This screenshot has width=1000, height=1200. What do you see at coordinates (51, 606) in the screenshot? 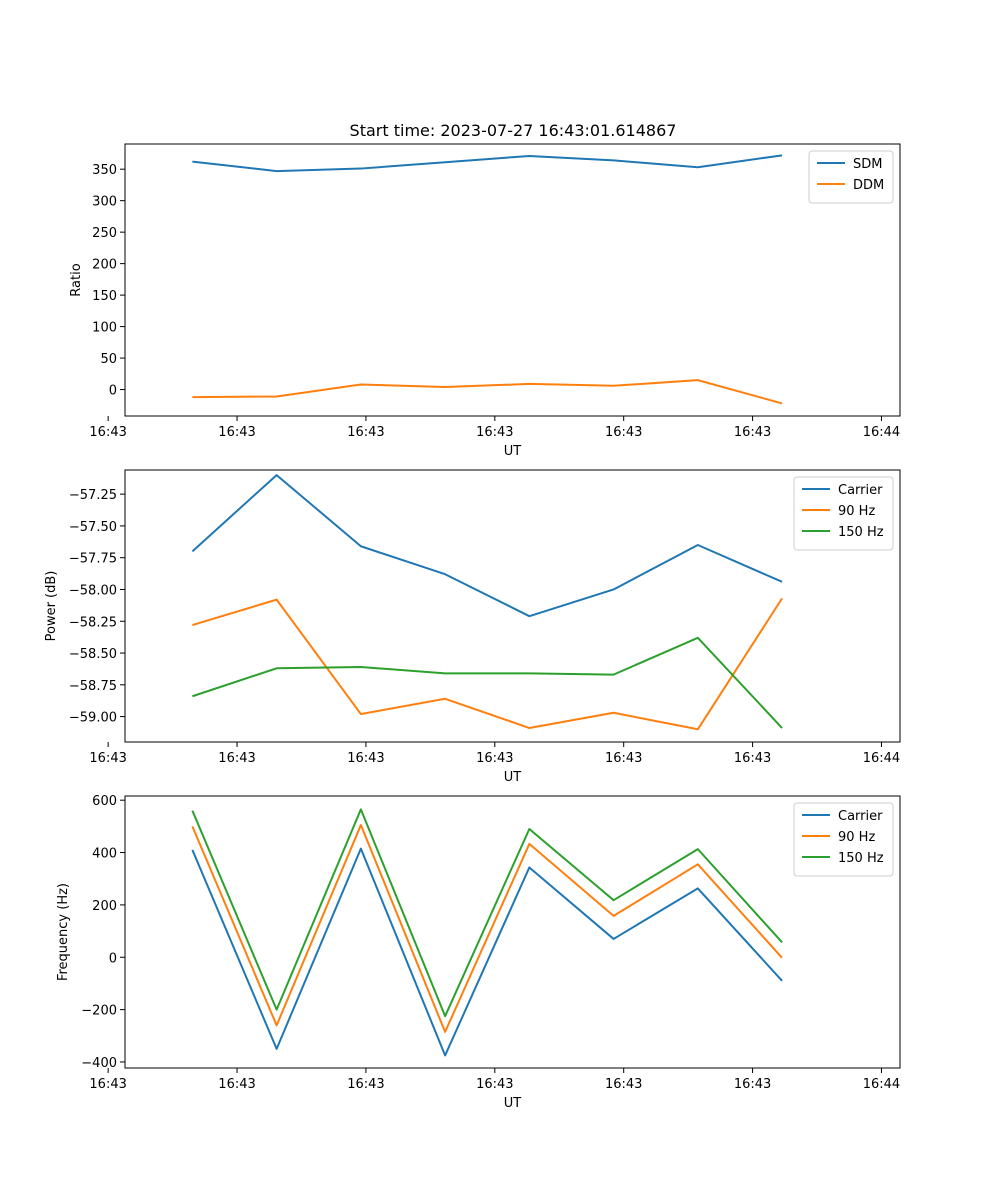
I see `power-y-axis-label: Power (dB)` at bounding box center [51, 606].